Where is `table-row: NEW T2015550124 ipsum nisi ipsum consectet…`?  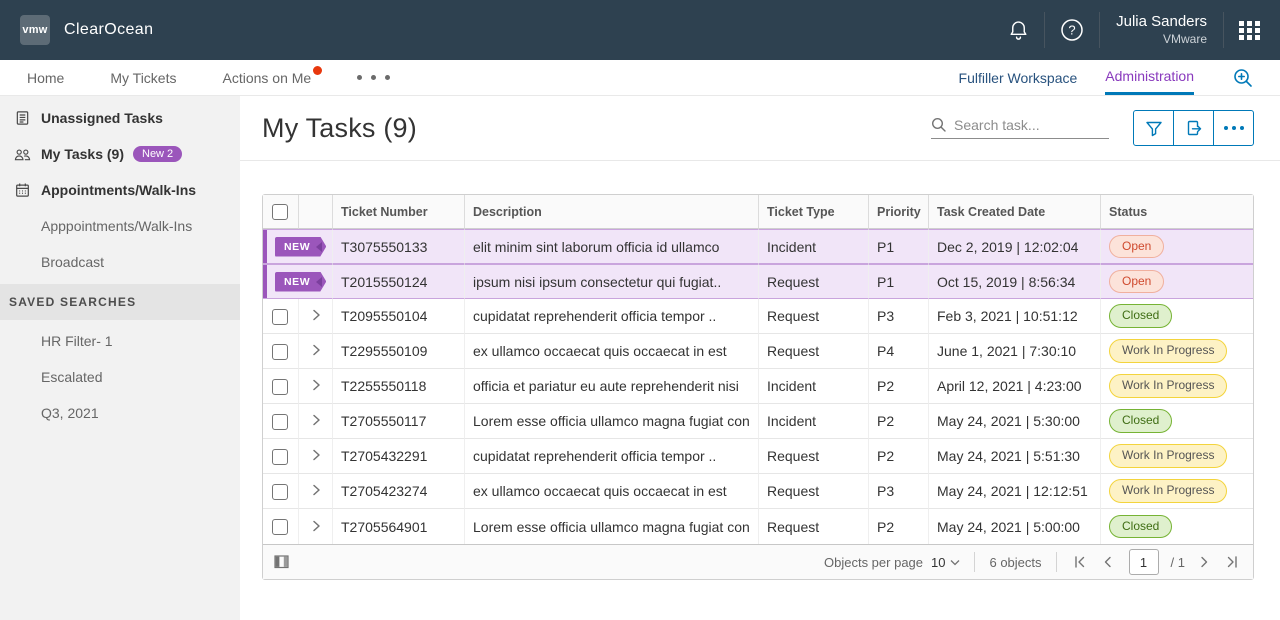
table-row: NEW T2015550124 ipsum nisi ipsum consectet… is located at coordinates (758, 281).